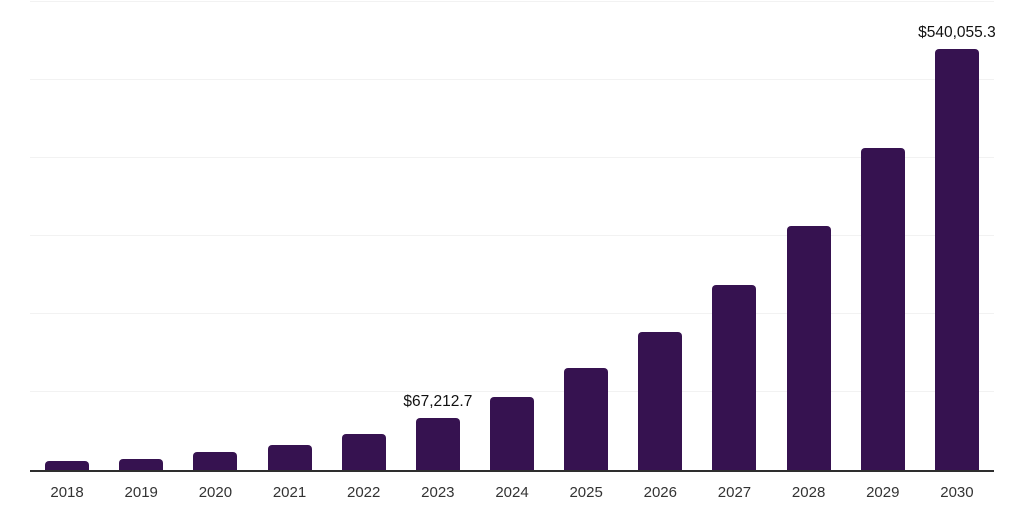 The height and width of the screenshot is (512, 1024). Describe the element at coordinates (438, 401) in the screenshot. I see `data-label-2023: $67,212.7` at that location.